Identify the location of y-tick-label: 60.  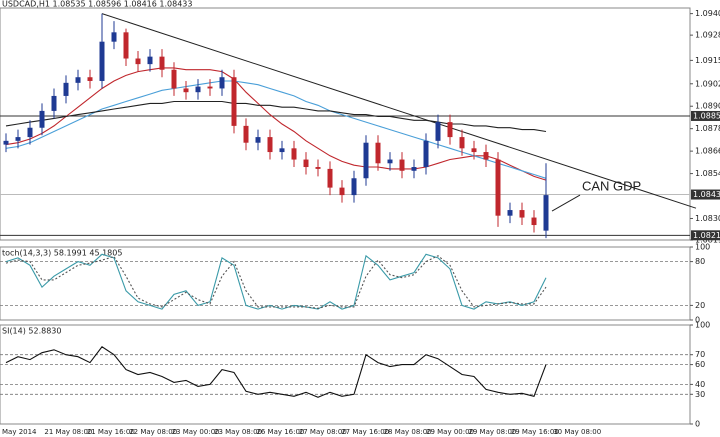
(700, 364).